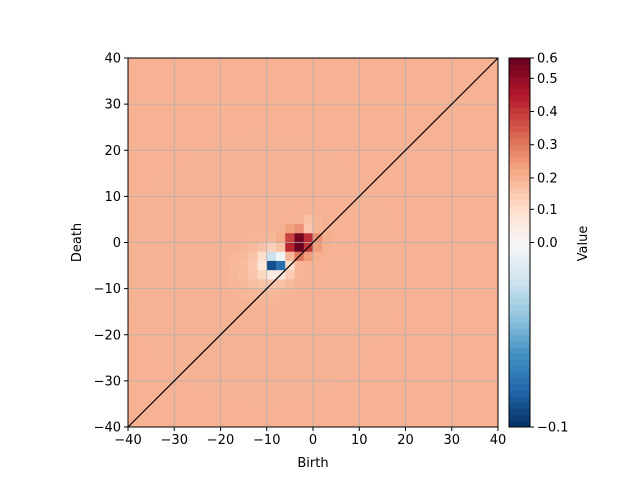  I want to click on colorbar-tick-label: 0.6, so click(547, 59).